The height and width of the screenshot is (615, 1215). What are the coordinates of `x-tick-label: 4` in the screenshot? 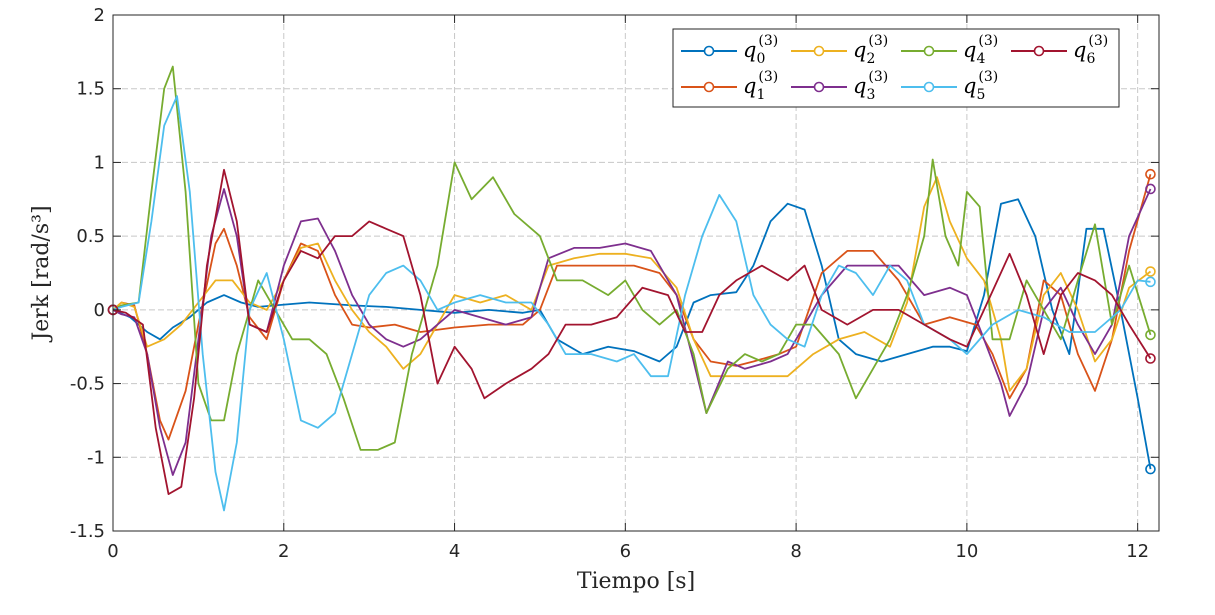 It's located at (454, 551).